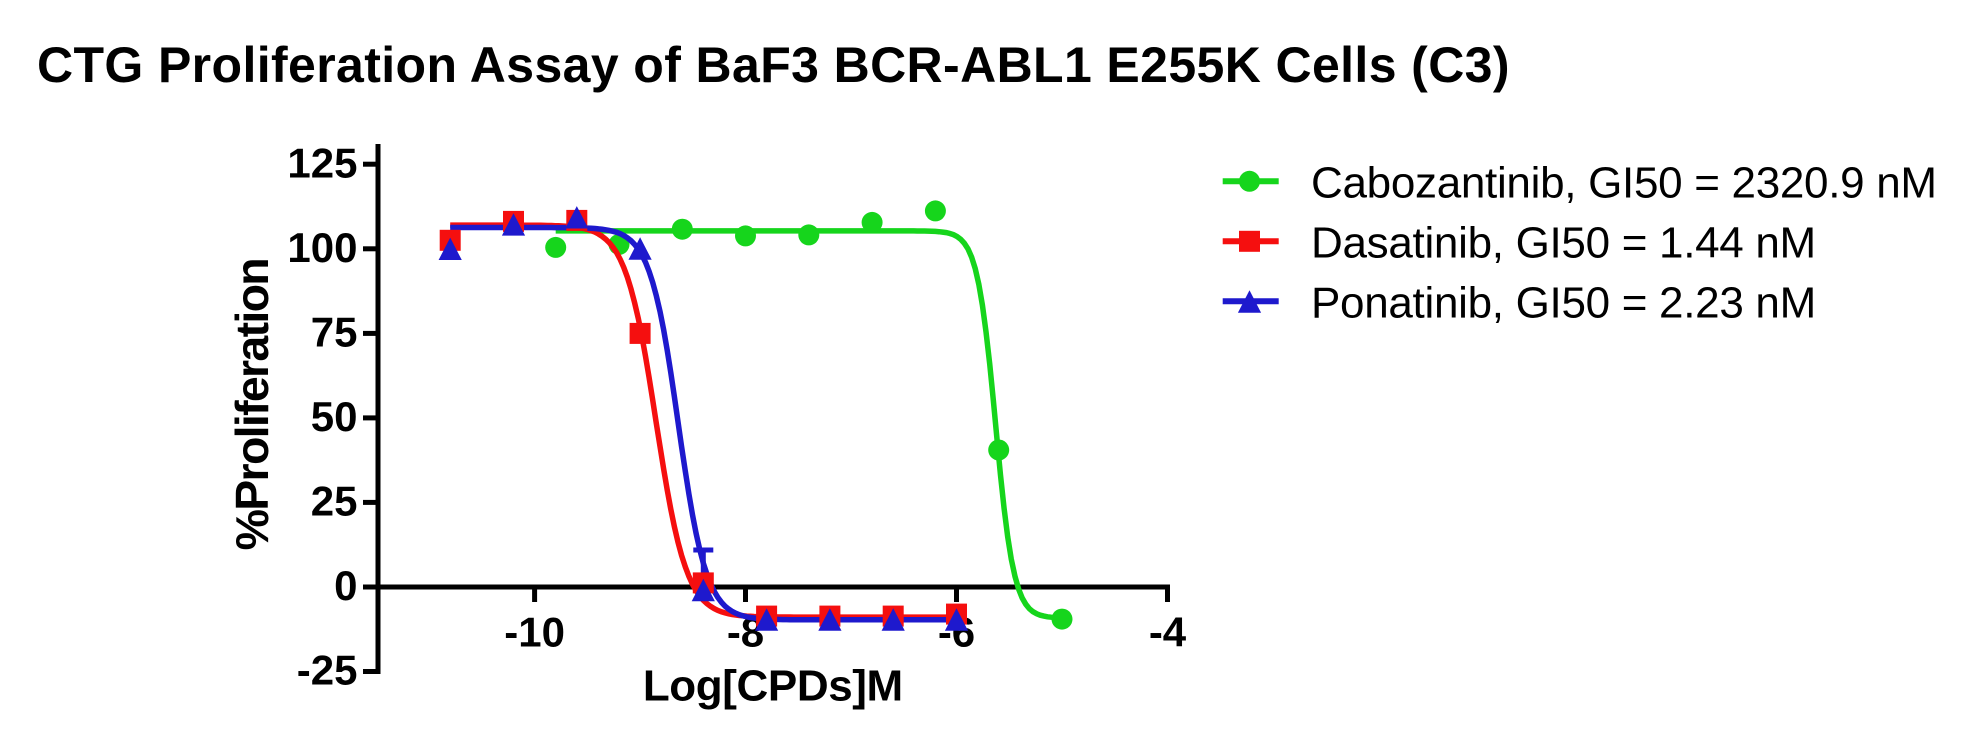 This screenshot has height=755, width=1970. What do you see at coordinates (1563, 242) in the screenshot?
I see `svg-text: Dasatinib, GI50 = 1.44 nM` at bounding box center [1563, 242].